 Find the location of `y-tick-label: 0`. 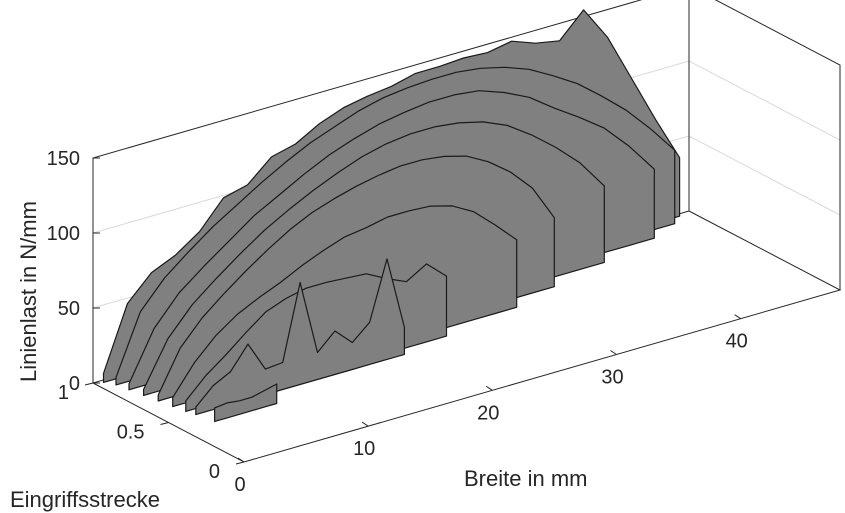

y-tick-label: 0 is located at coordinates (214, 472).